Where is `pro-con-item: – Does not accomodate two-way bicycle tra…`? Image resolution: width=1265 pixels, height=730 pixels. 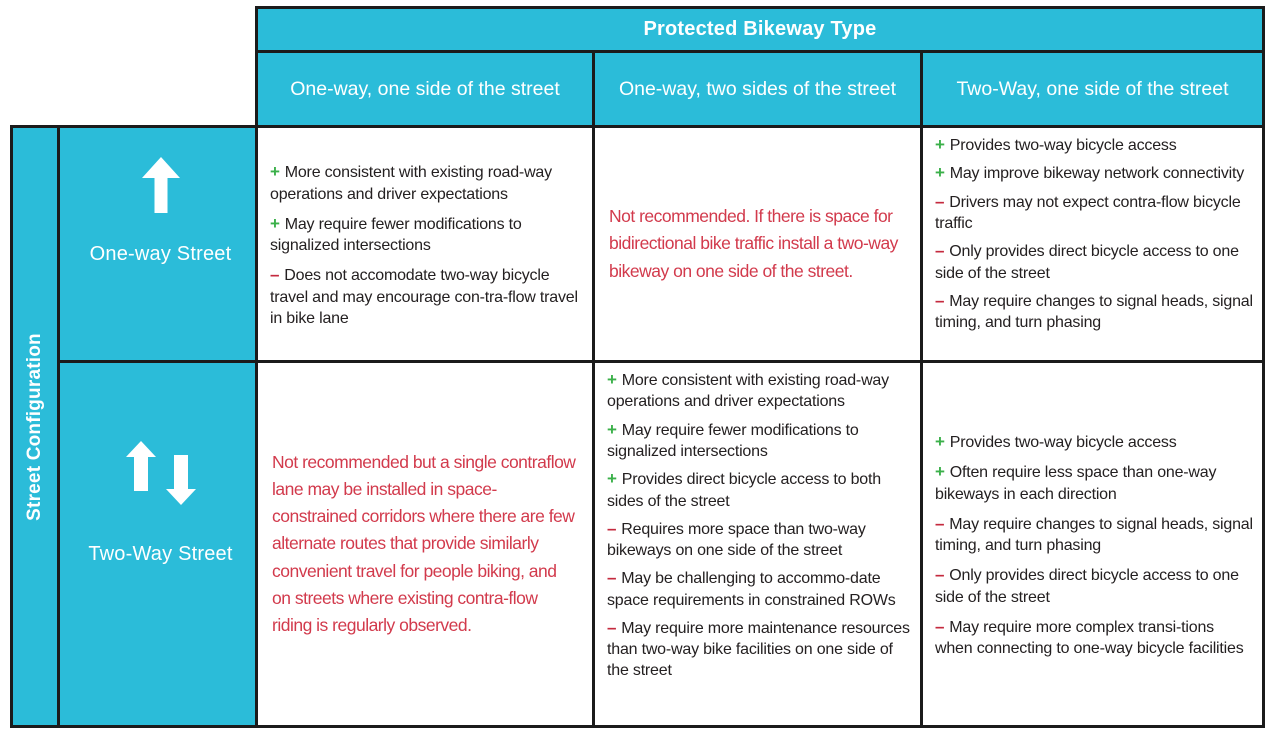
pro-con-item: – Does not accomodate two-way bicycle tra… is located at coordinates (427, 296).